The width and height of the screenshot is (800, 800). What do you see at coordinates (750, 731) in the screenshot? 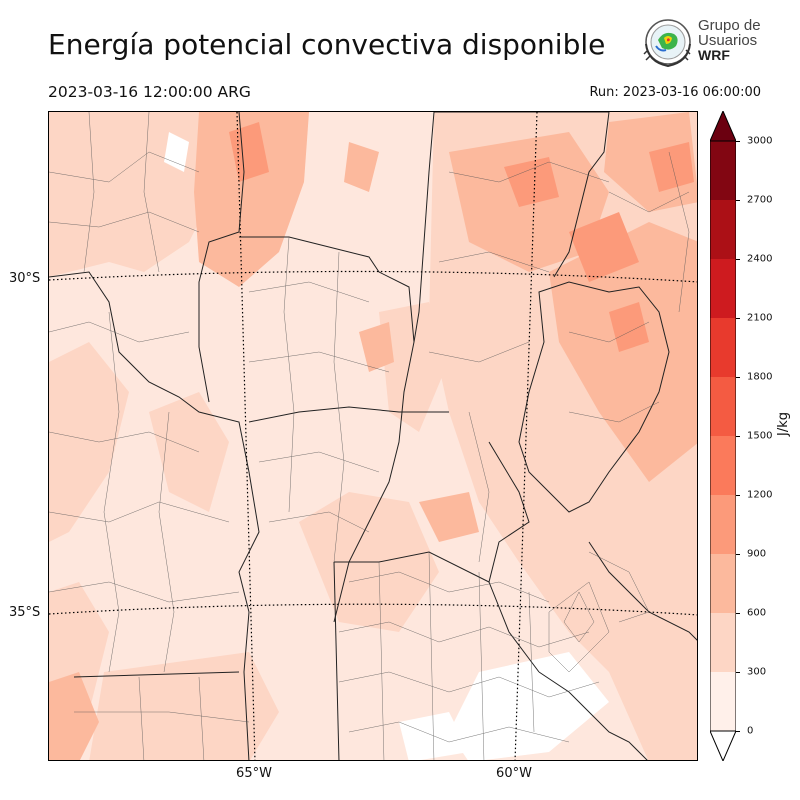
I see `colorbar-tick-label: 0` at bounding box center [750, 731].